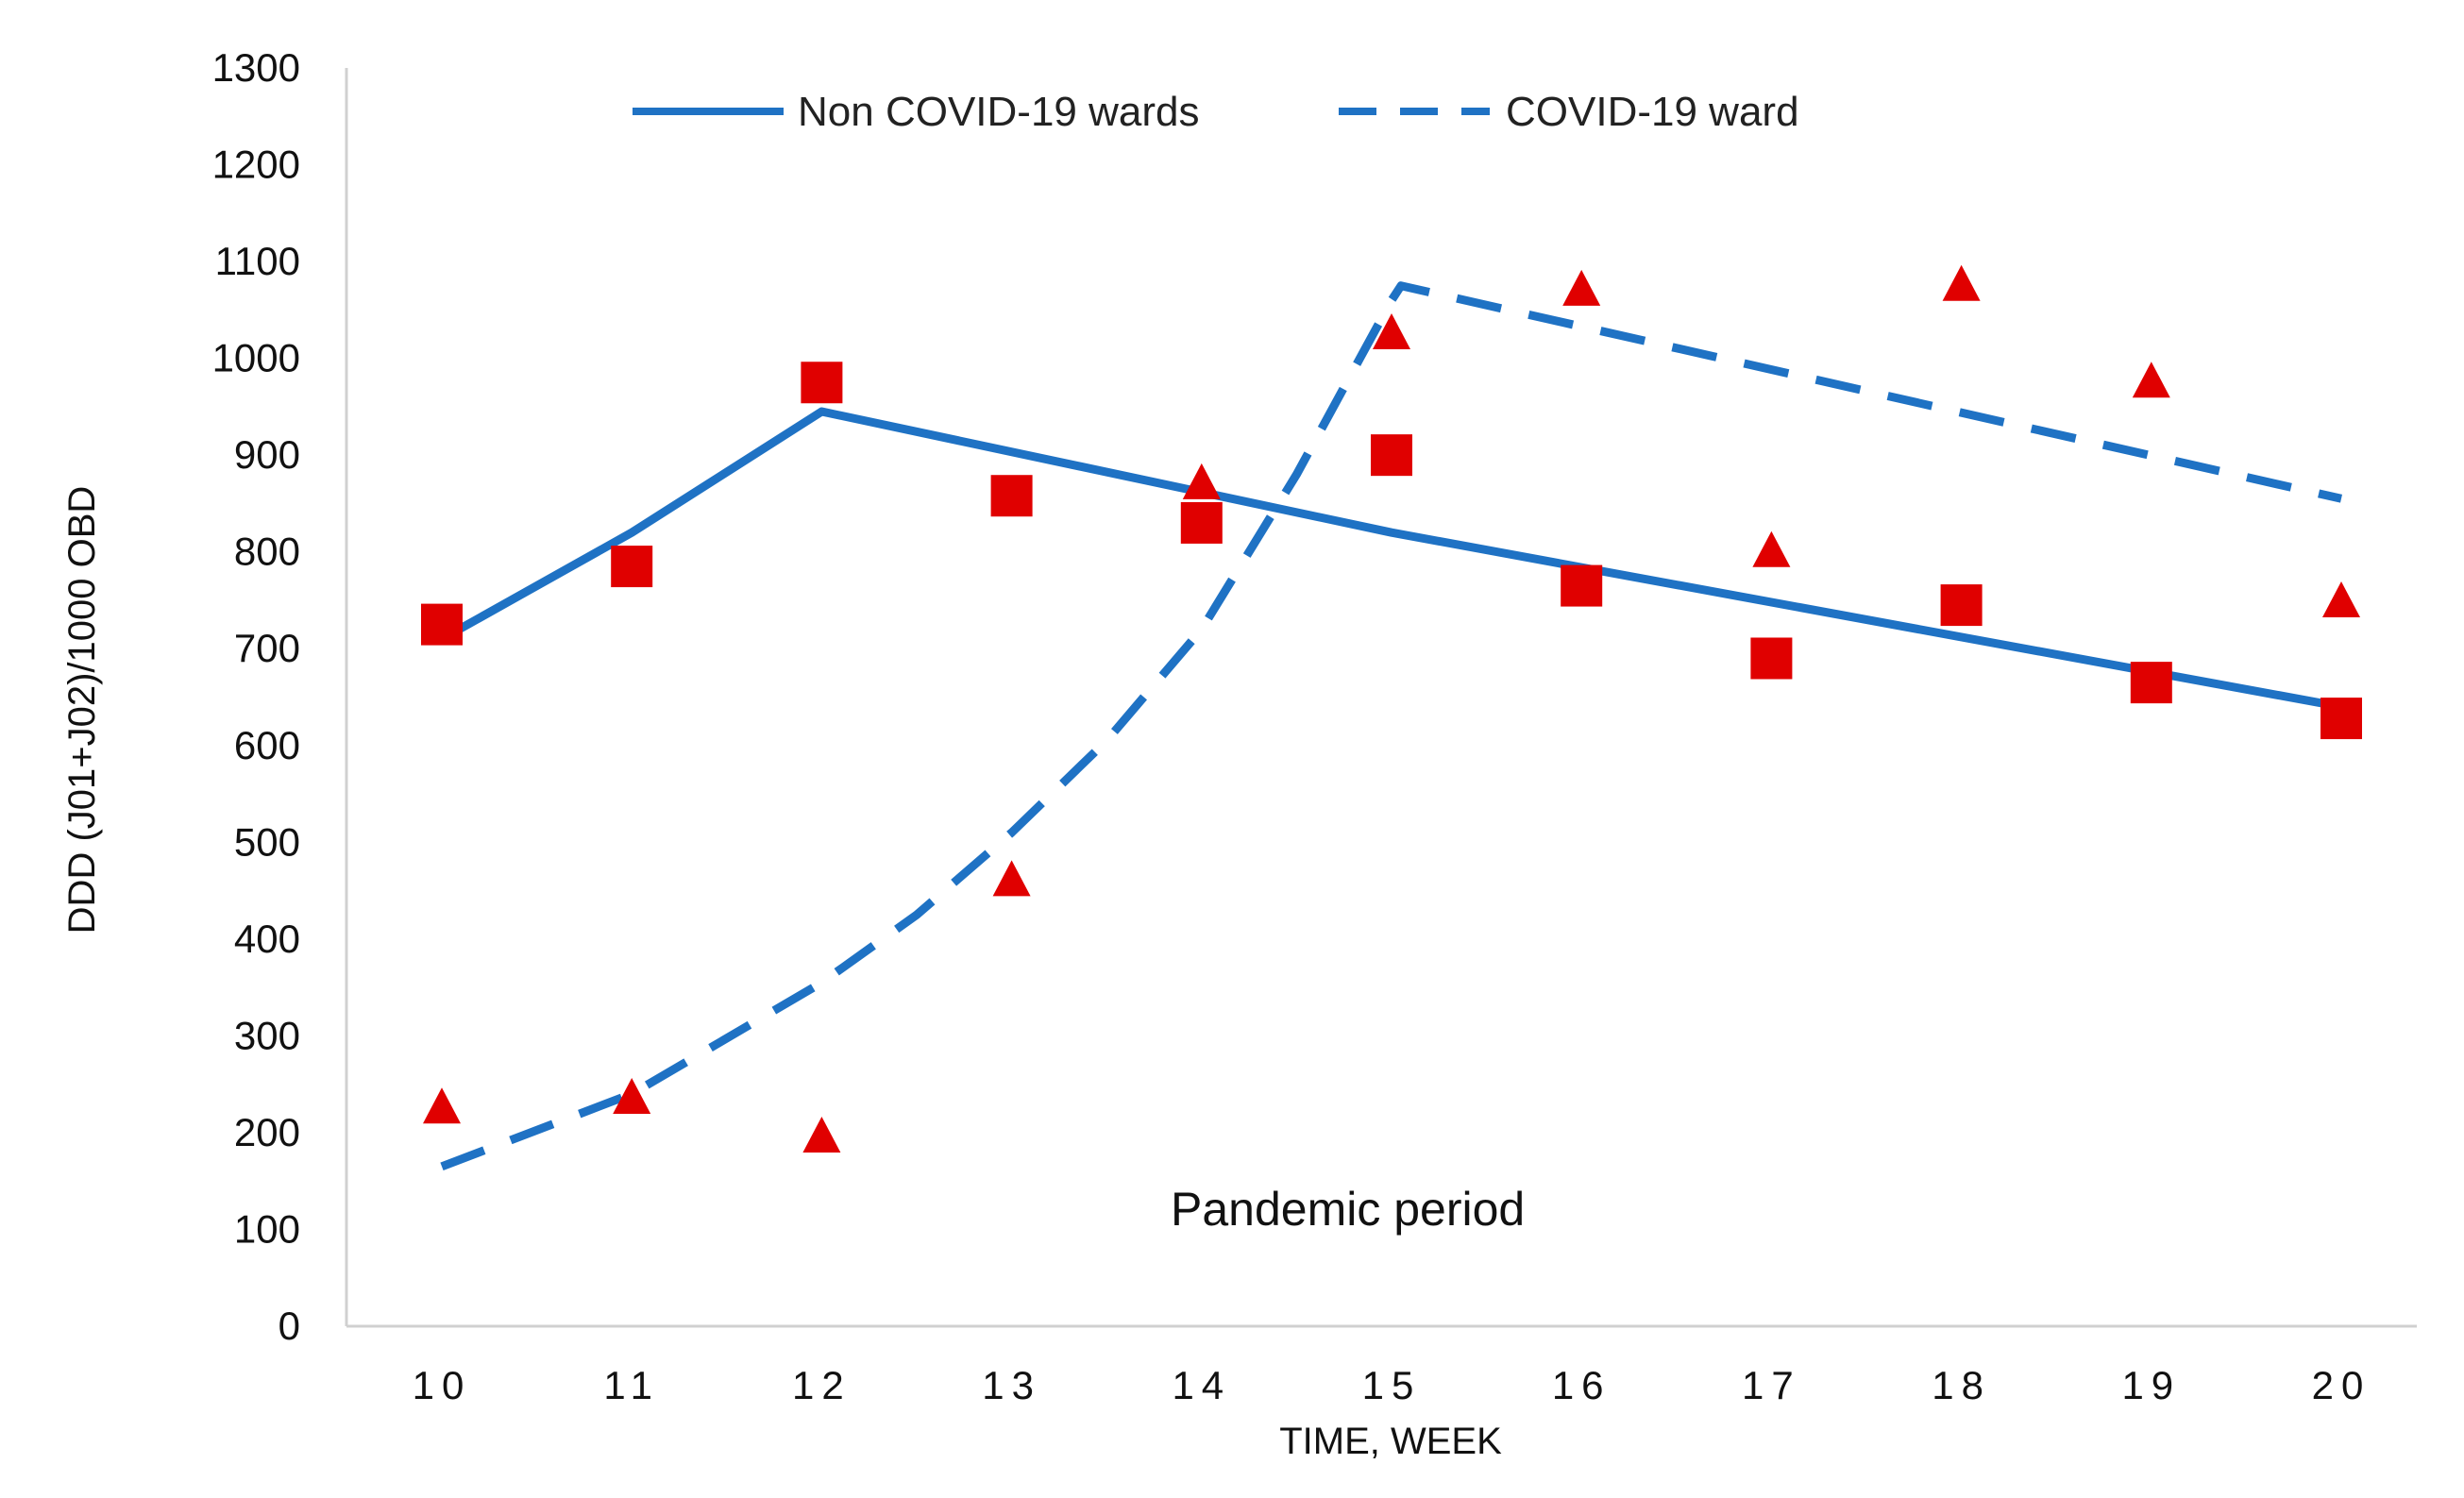 The height and width of the screenshot is (1498, 2464). I want to click on y-tick-label: 1000, so click(256, 358).